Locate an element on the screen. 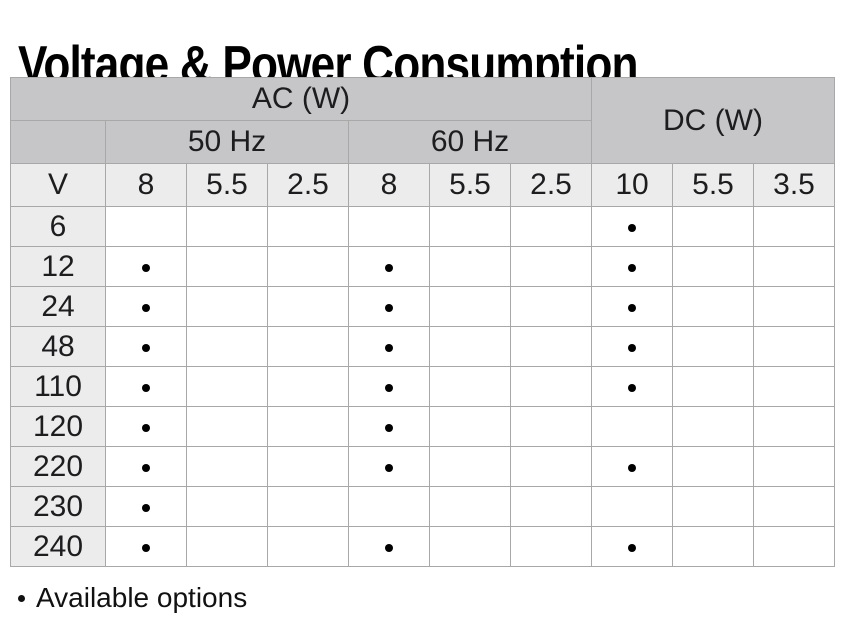  col-header-dc-5-5: 5.5 is located at coordinates (713, 185).